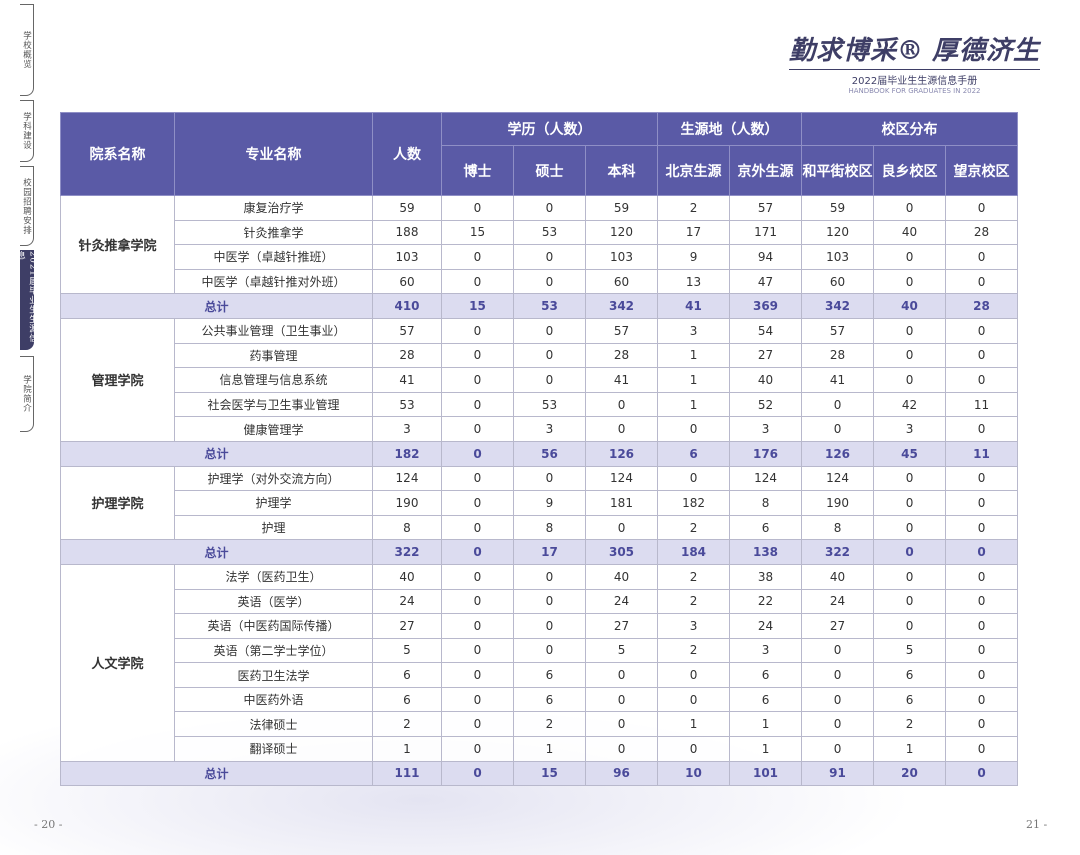  I want to click on total-value: 182, so click(407, 453).